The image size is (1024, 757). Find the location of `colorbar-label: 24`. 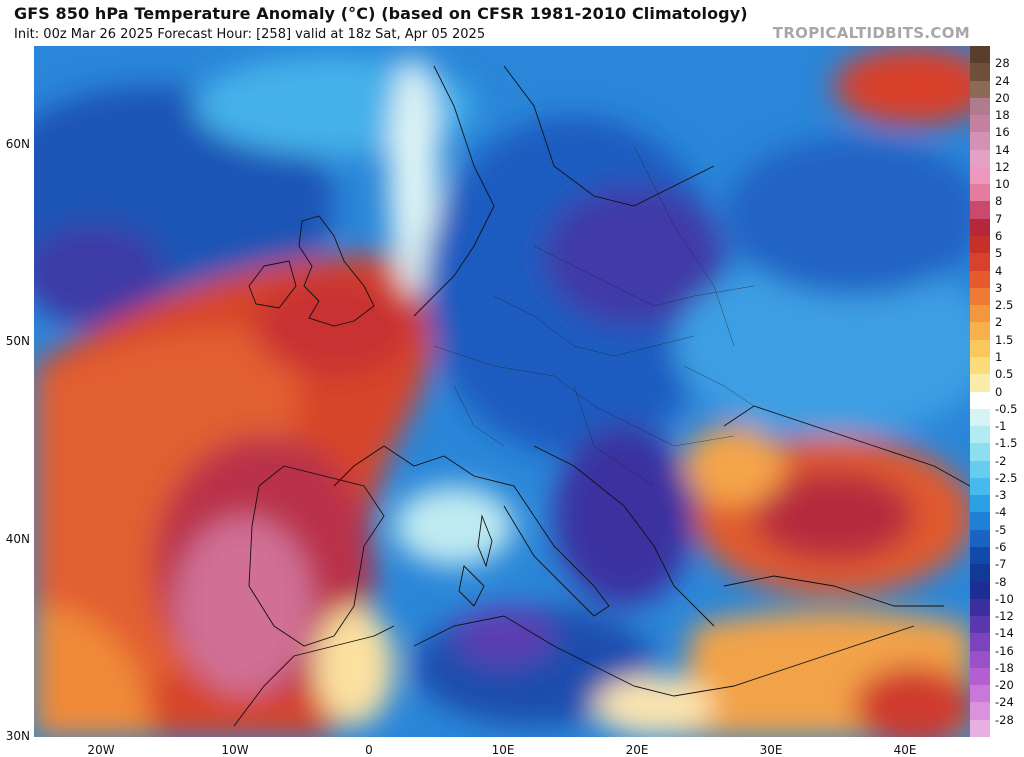

colorbar-label: 24 is located at coordinates (1002, 80).